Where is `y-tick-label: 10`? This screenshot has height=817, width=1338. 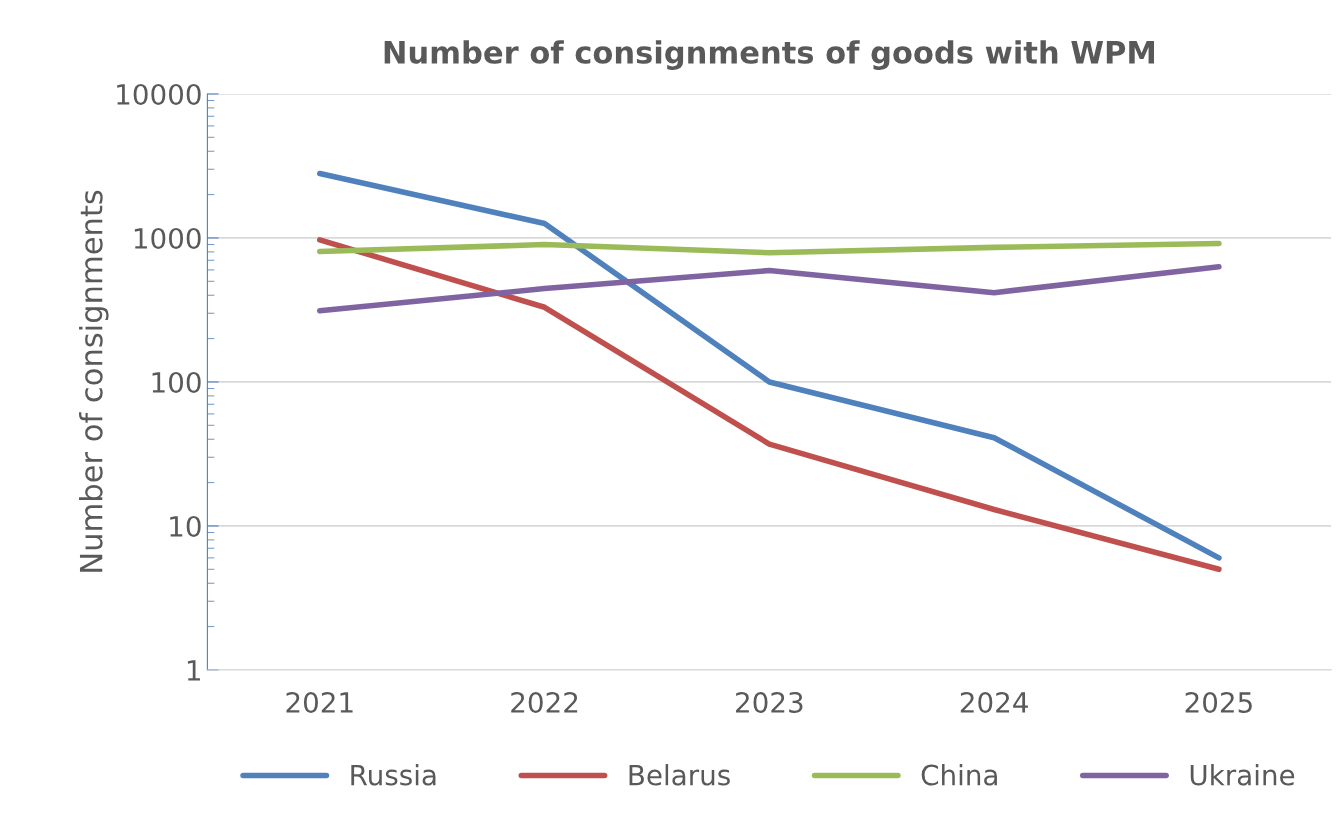
y-tick-label: 10 is located at coordinates (185, 526).